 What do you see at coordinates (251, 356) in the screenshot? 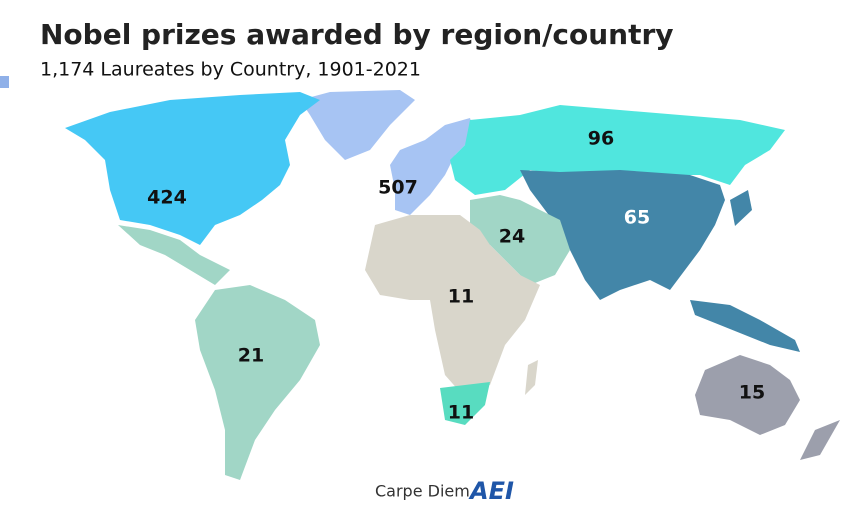
I see `region-value: 21` at bounding box center [251, 356].